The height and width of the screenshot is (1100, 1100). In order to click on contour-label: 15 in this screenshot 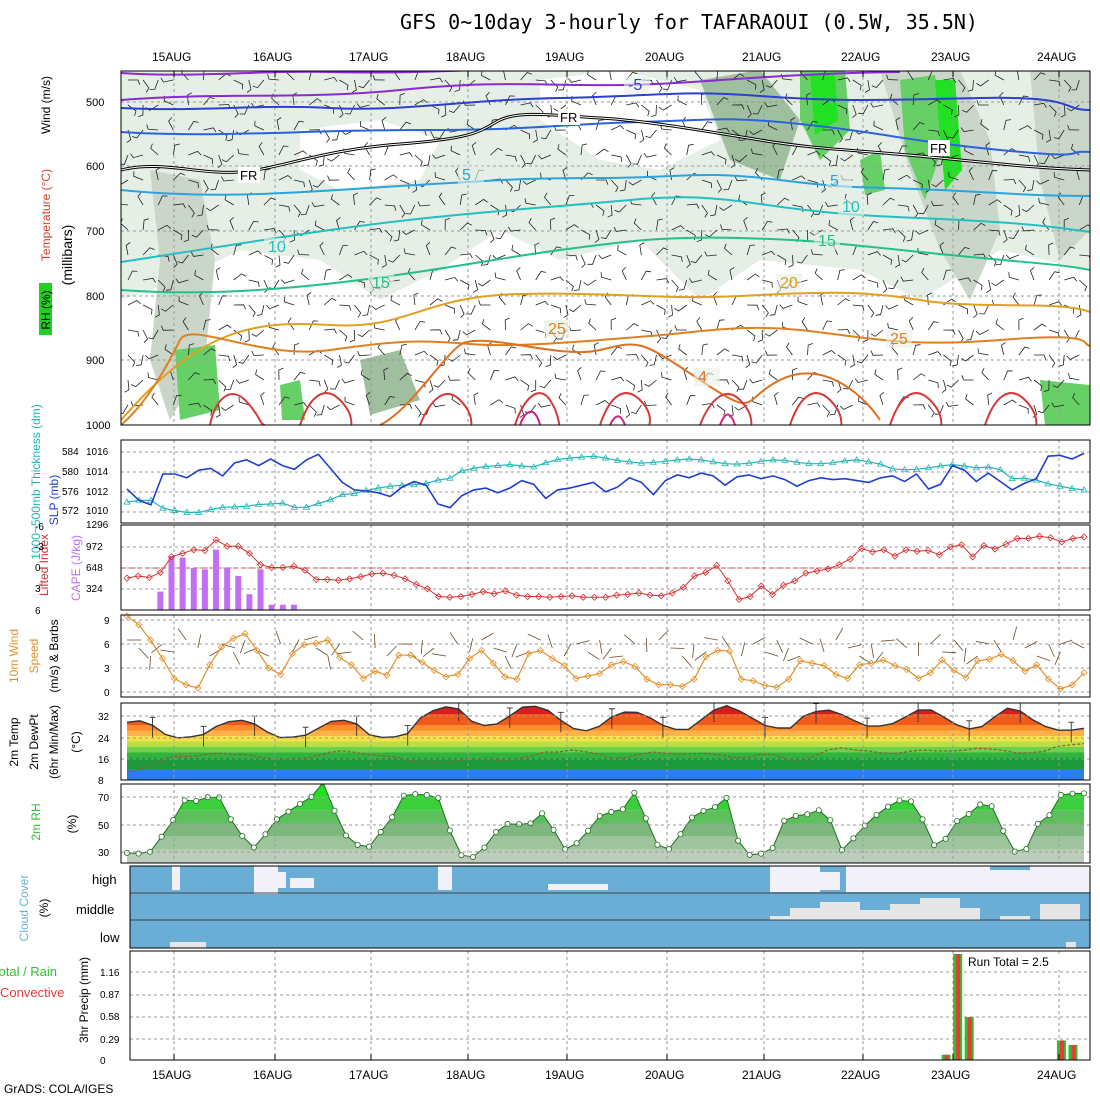, I will do `click(827, 241)`.